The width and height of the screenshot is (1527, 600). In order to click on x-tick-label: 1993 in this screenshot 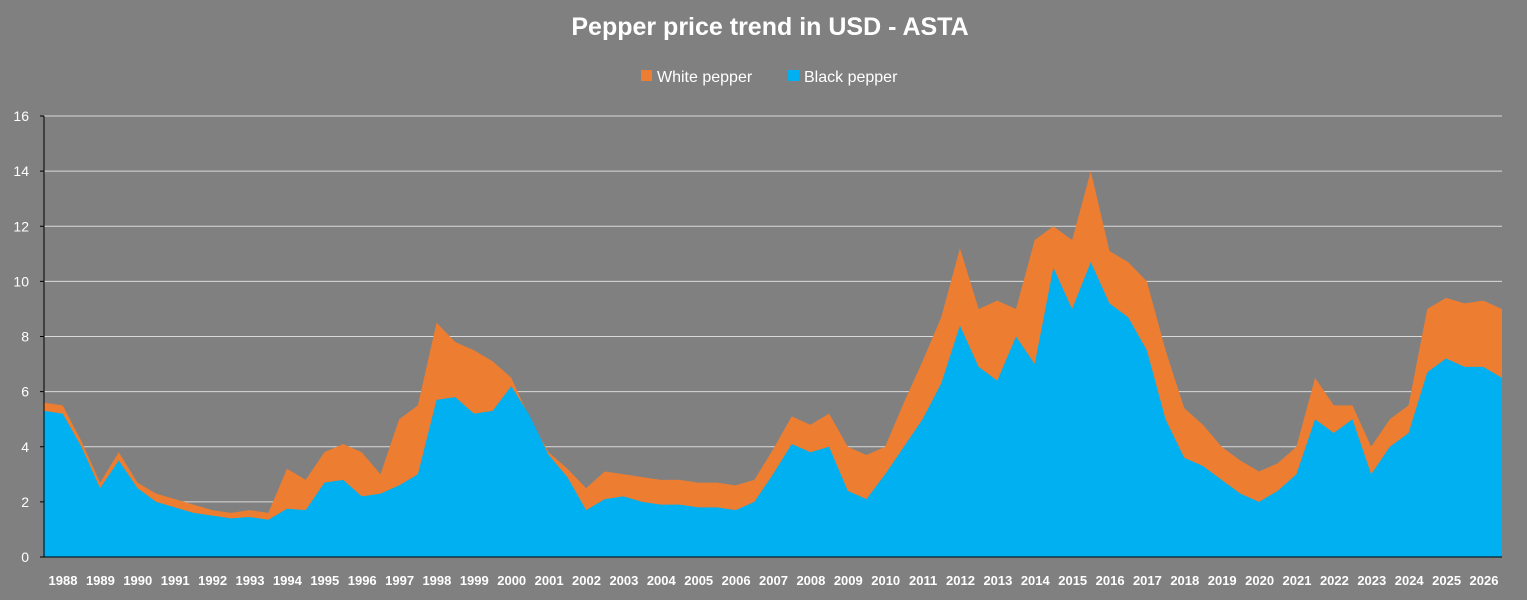, I will do `click(250, 580)`.